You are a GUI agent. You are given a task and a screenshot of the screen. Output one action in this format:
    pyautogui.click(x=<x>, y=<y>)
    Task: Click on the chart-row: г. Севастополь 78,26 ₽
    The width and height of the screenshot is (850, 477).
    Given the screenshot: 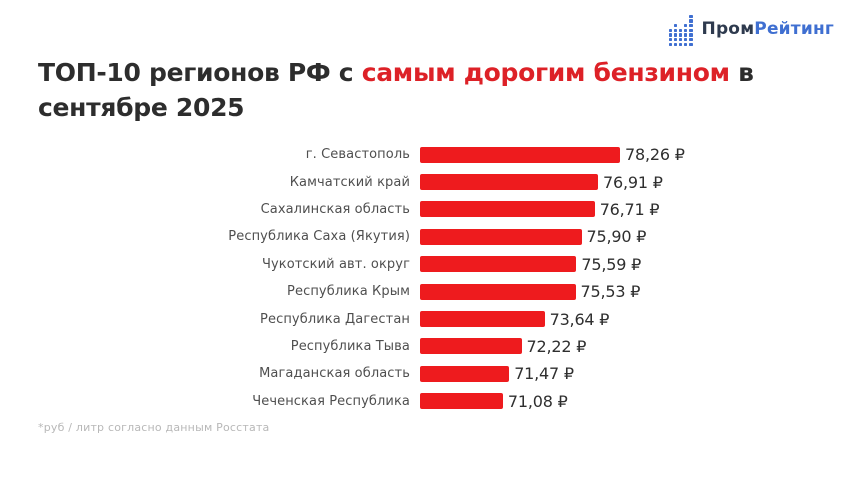 What is the action you would take?
    pyautogui.click(x=425, y=154)
    